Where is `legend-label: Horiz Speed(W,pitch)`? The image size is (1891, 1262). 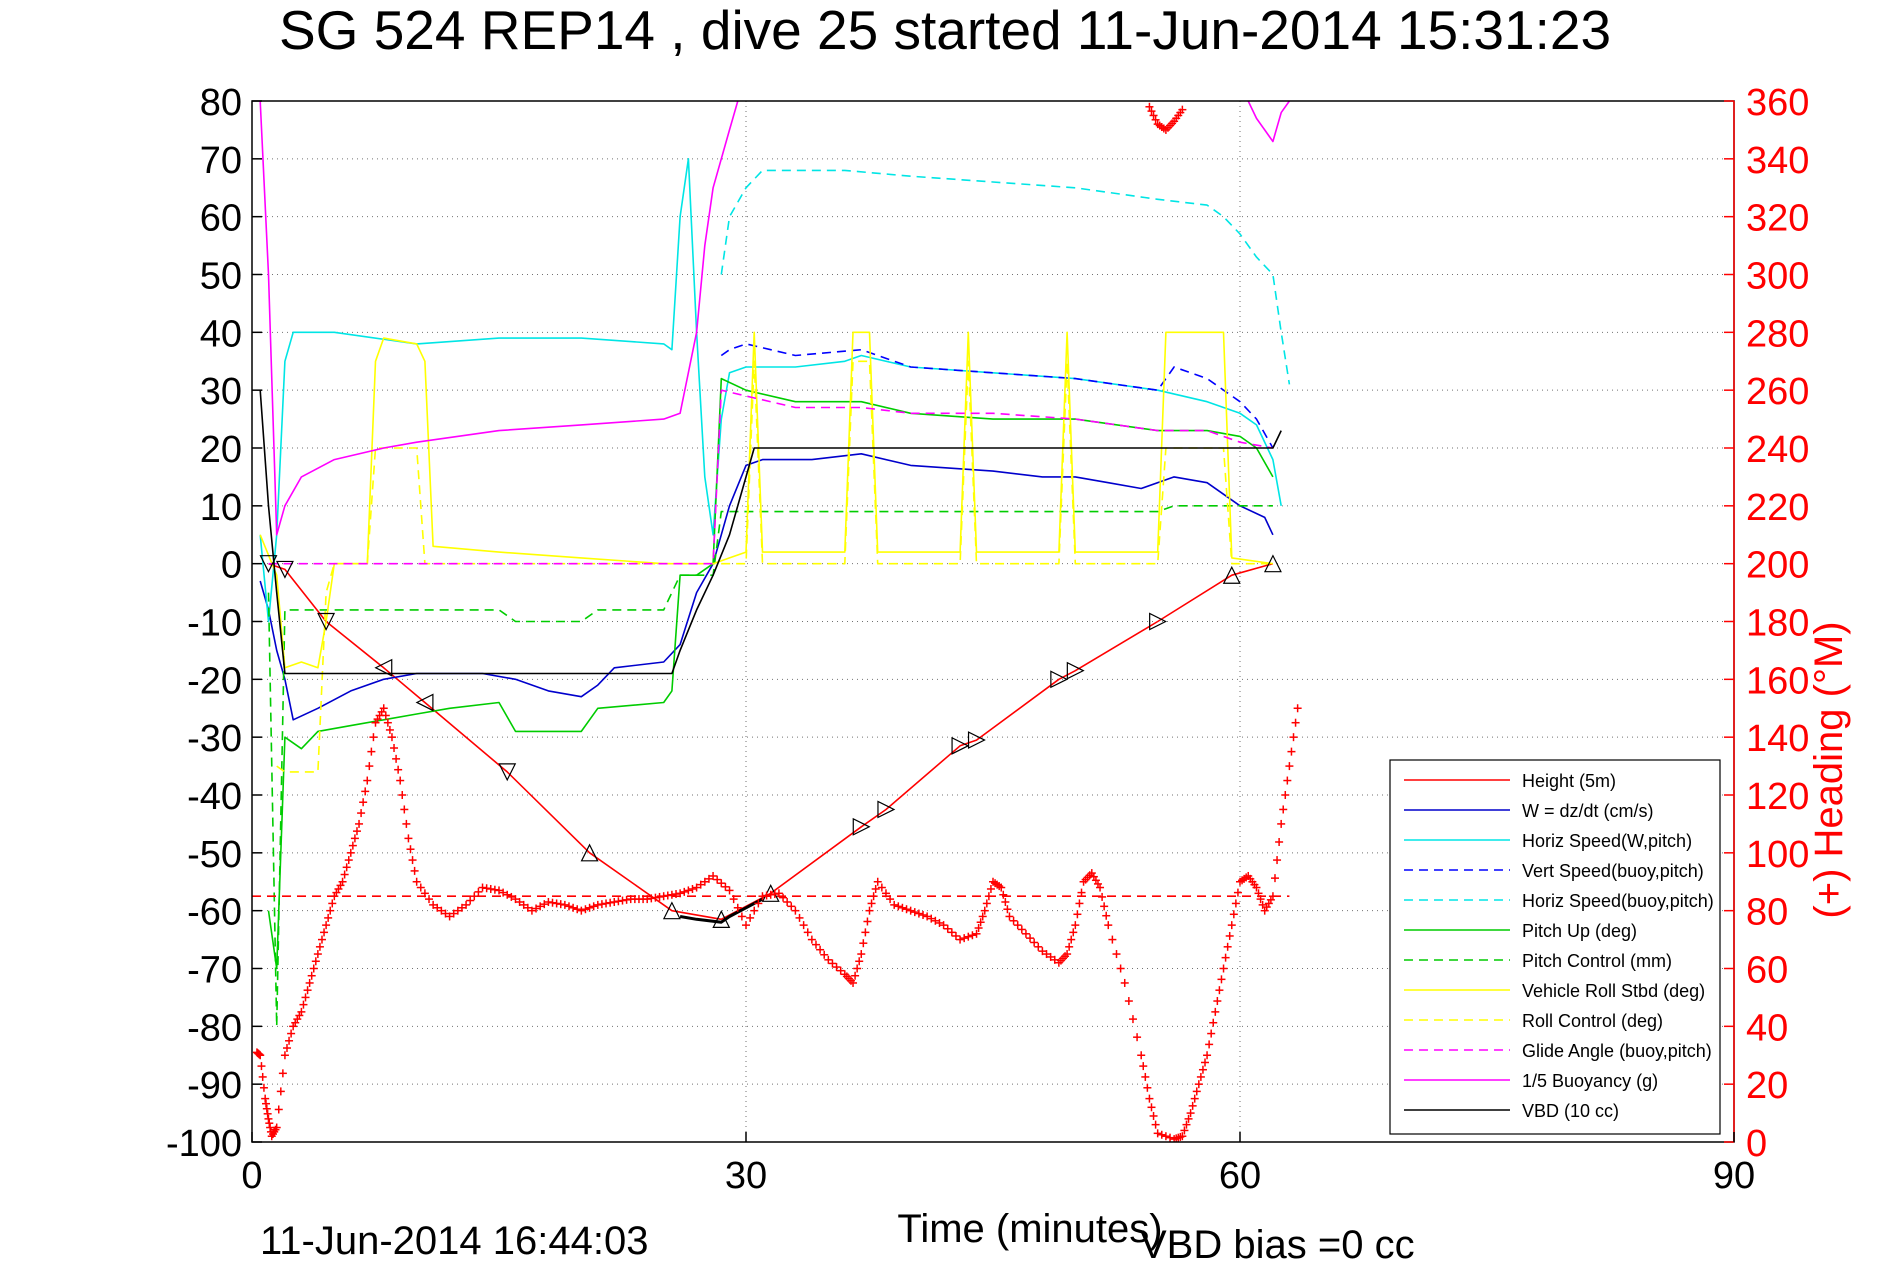 legend-label: Horiz Speed(W,pitch) is located at coordinates (1607, 841).